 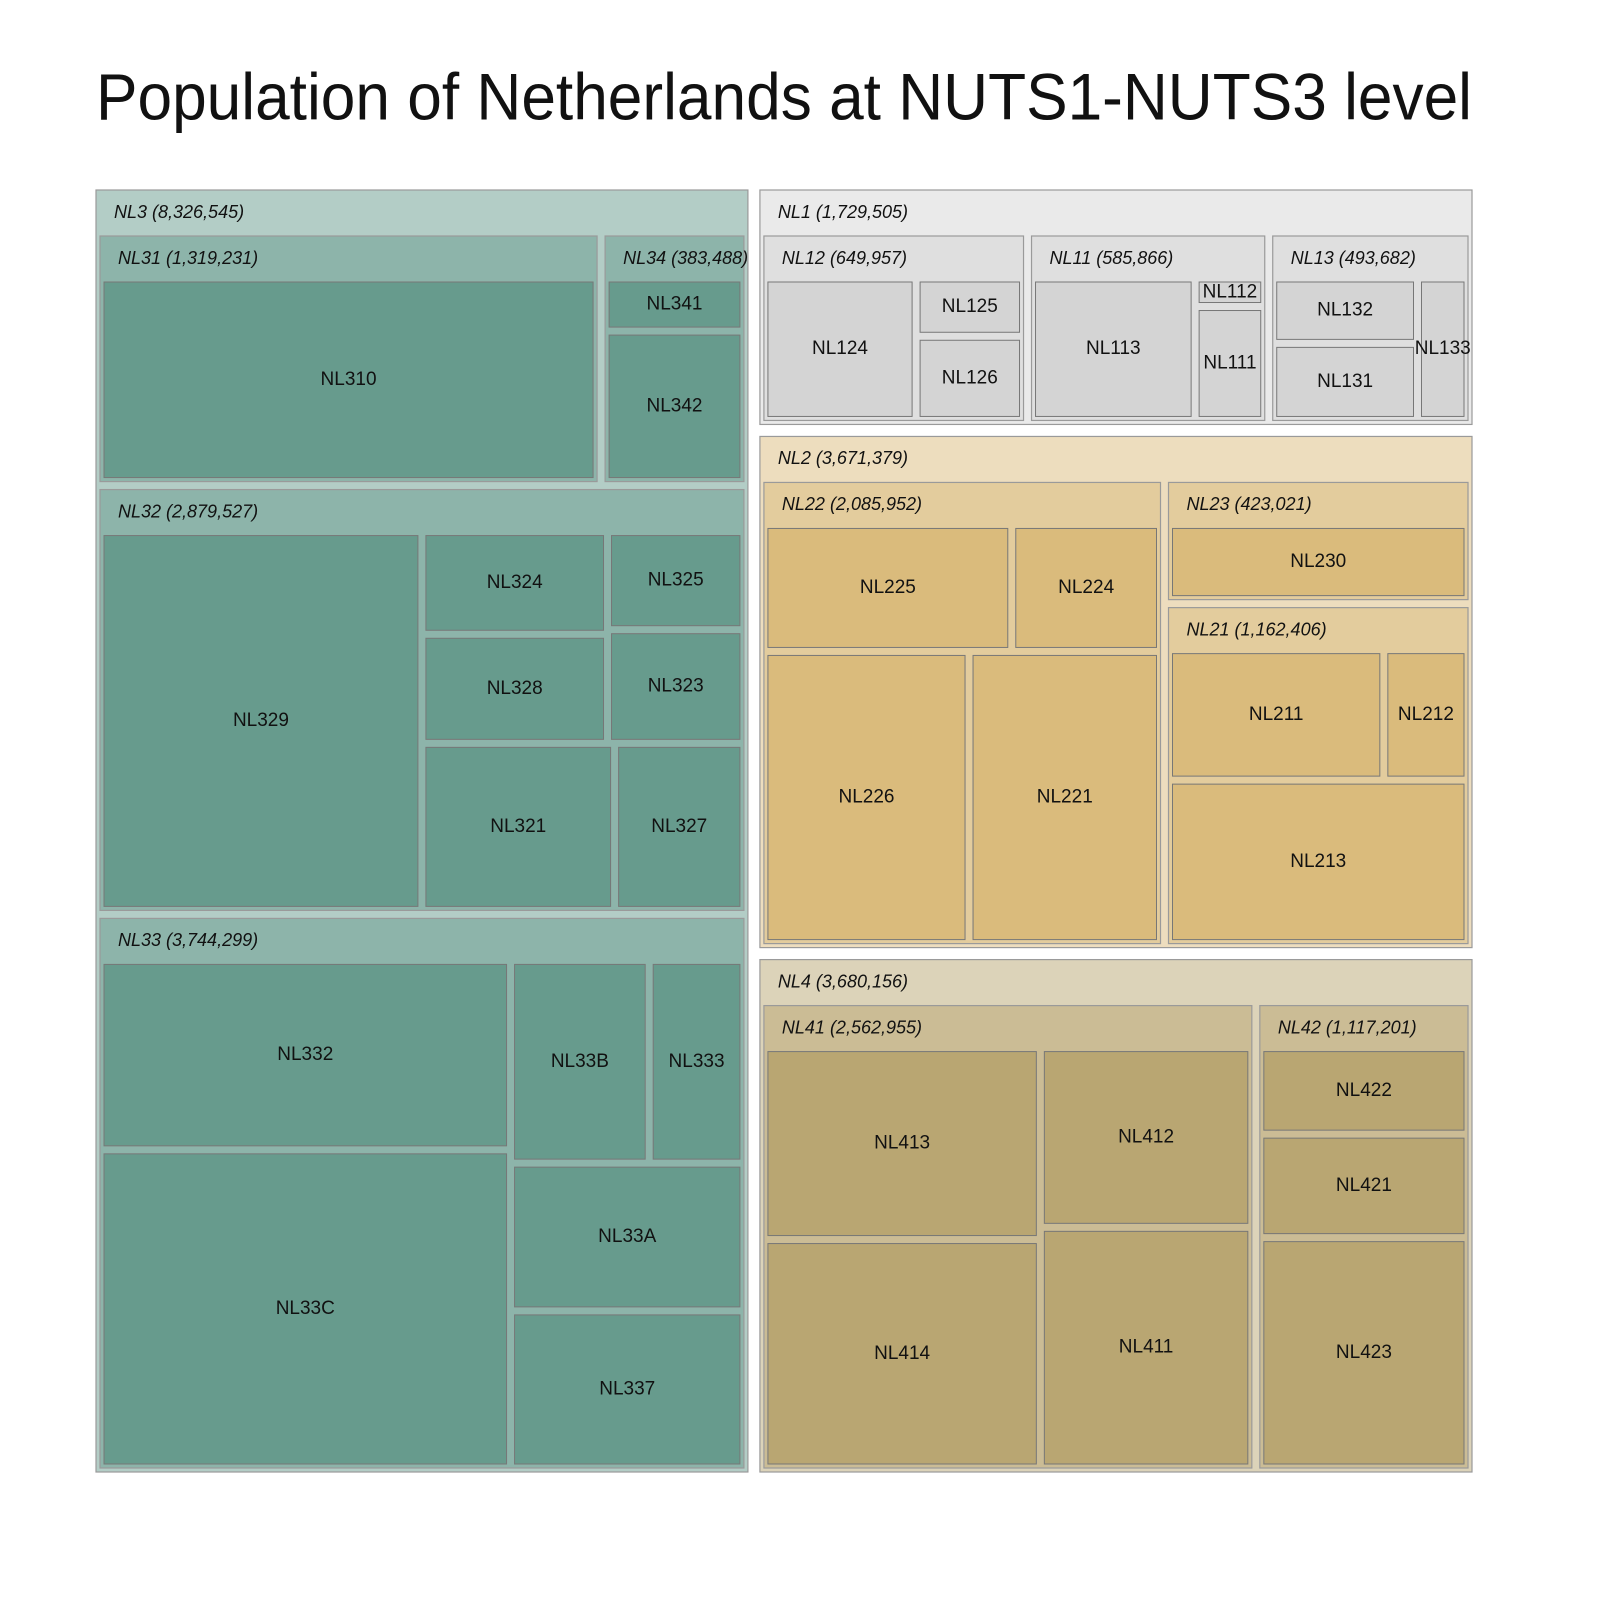 I want to click on leaf-label: NL213, so click(x=1318, y=861).